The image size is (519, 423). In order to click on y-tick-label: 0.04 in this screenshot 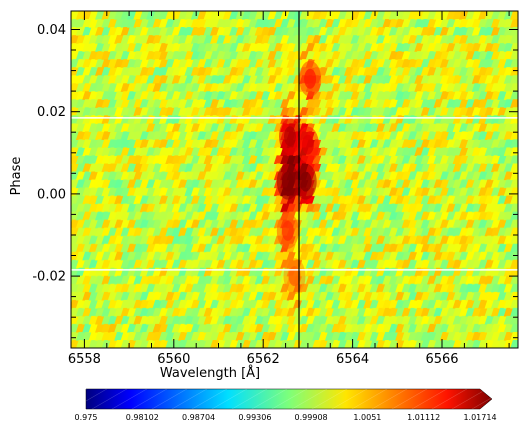, I will do `click(51, 30)`.